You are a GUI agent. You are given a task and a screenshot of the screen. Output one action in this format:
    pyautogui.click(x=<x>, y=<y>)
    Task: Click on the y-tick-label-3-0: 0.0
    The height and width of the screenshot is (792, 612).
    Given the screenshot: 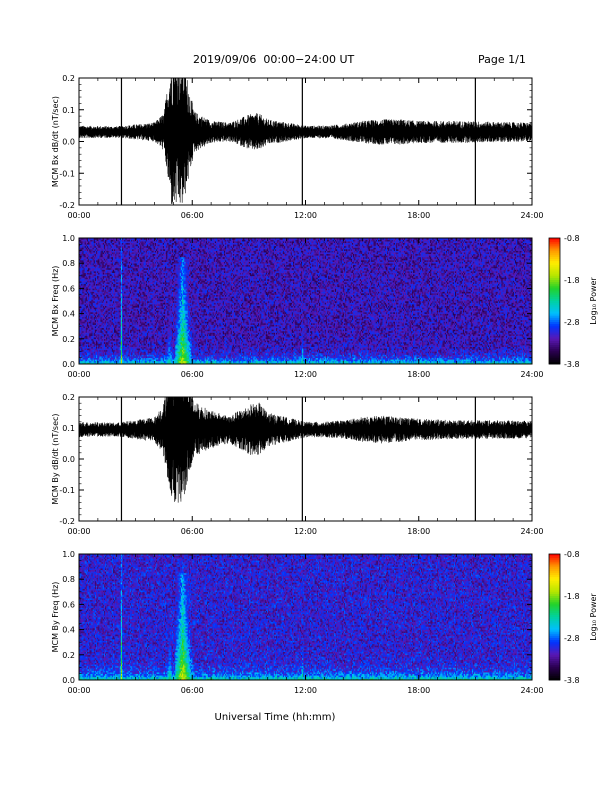 What is the action you would take?
    pyautogui.click(x=68, y=680)
    